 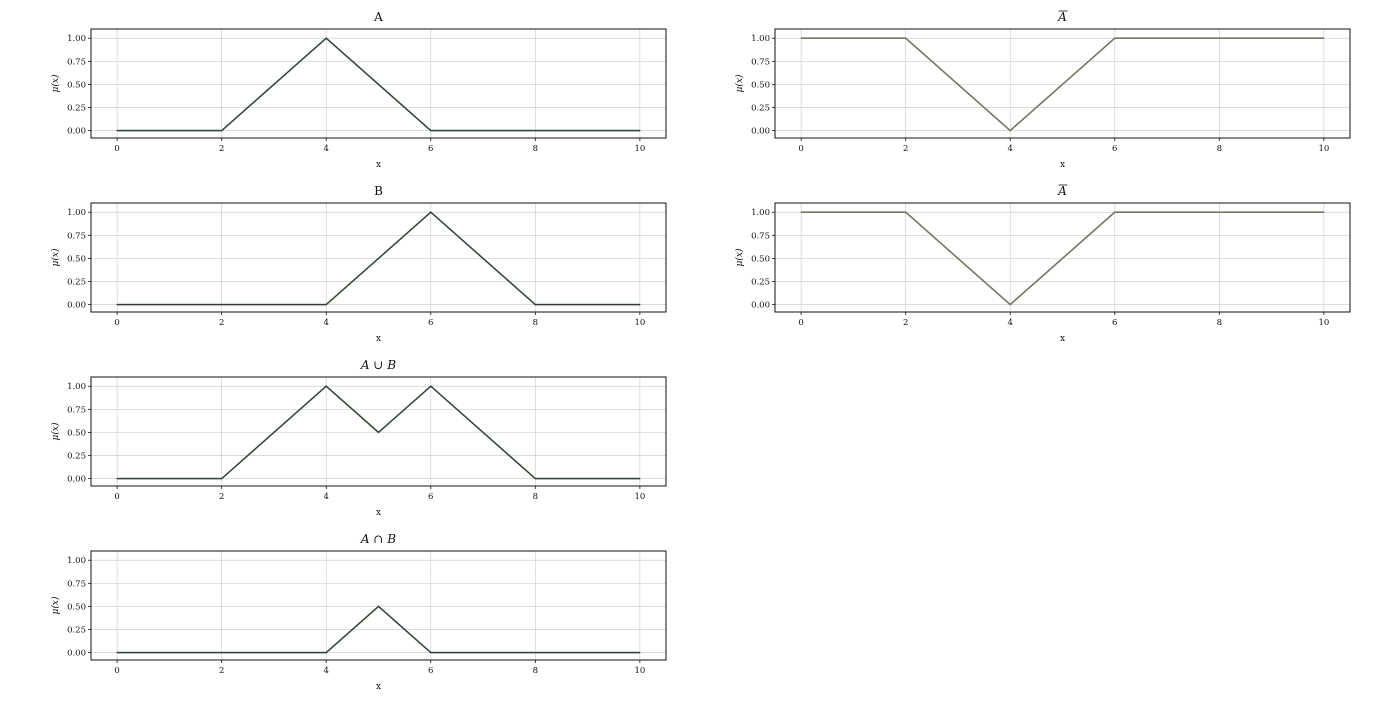 I want to click on subplot-2: 0 2 4 6 8 10 0.00 0.25 0.50 0.75 1.00 Bx μ(x), so click(x=358, y=264).